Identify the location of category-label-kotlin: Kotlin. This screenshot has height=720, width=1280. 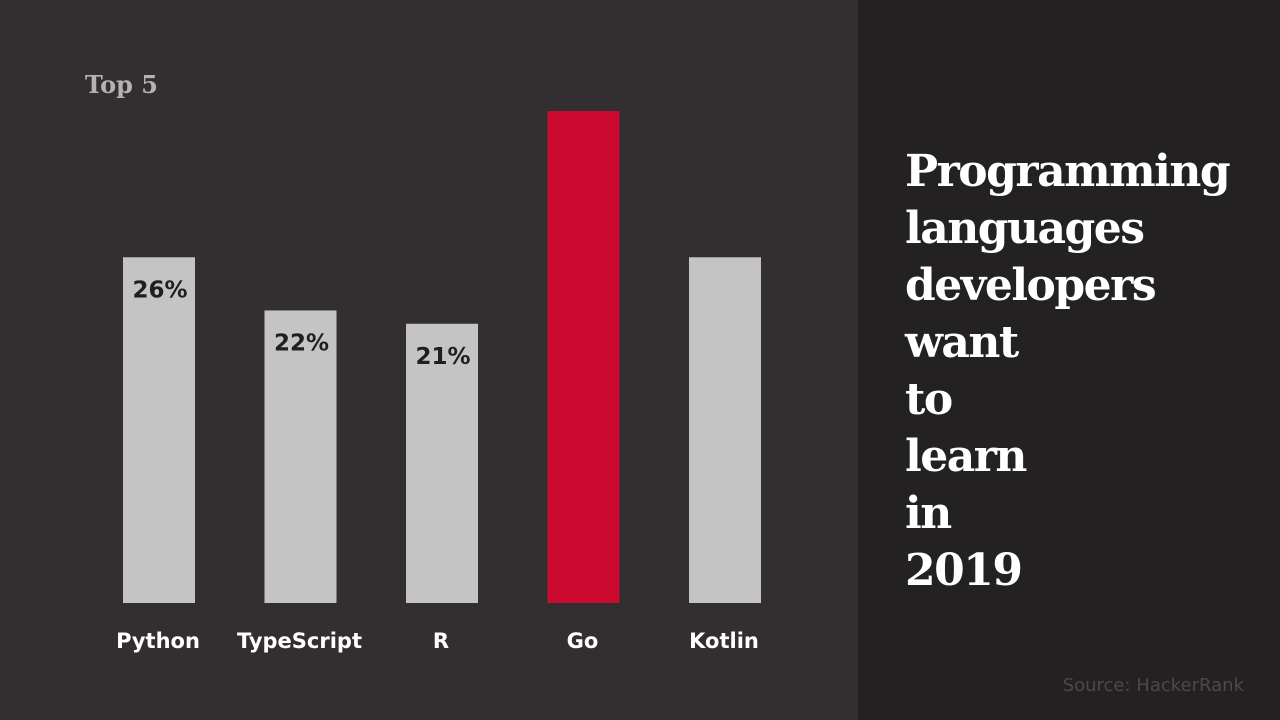
(724, 641).